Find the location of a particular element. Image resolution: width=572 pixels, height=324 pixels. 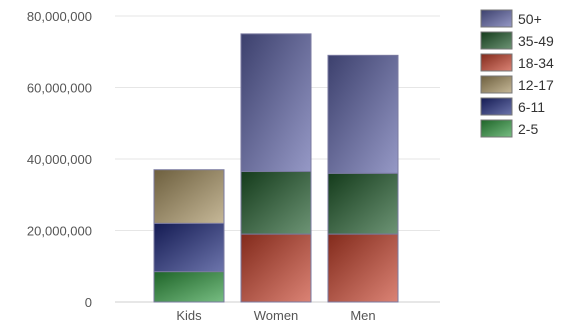

legend-label-2-5: 2-5 is located at coordinates (528, 129).